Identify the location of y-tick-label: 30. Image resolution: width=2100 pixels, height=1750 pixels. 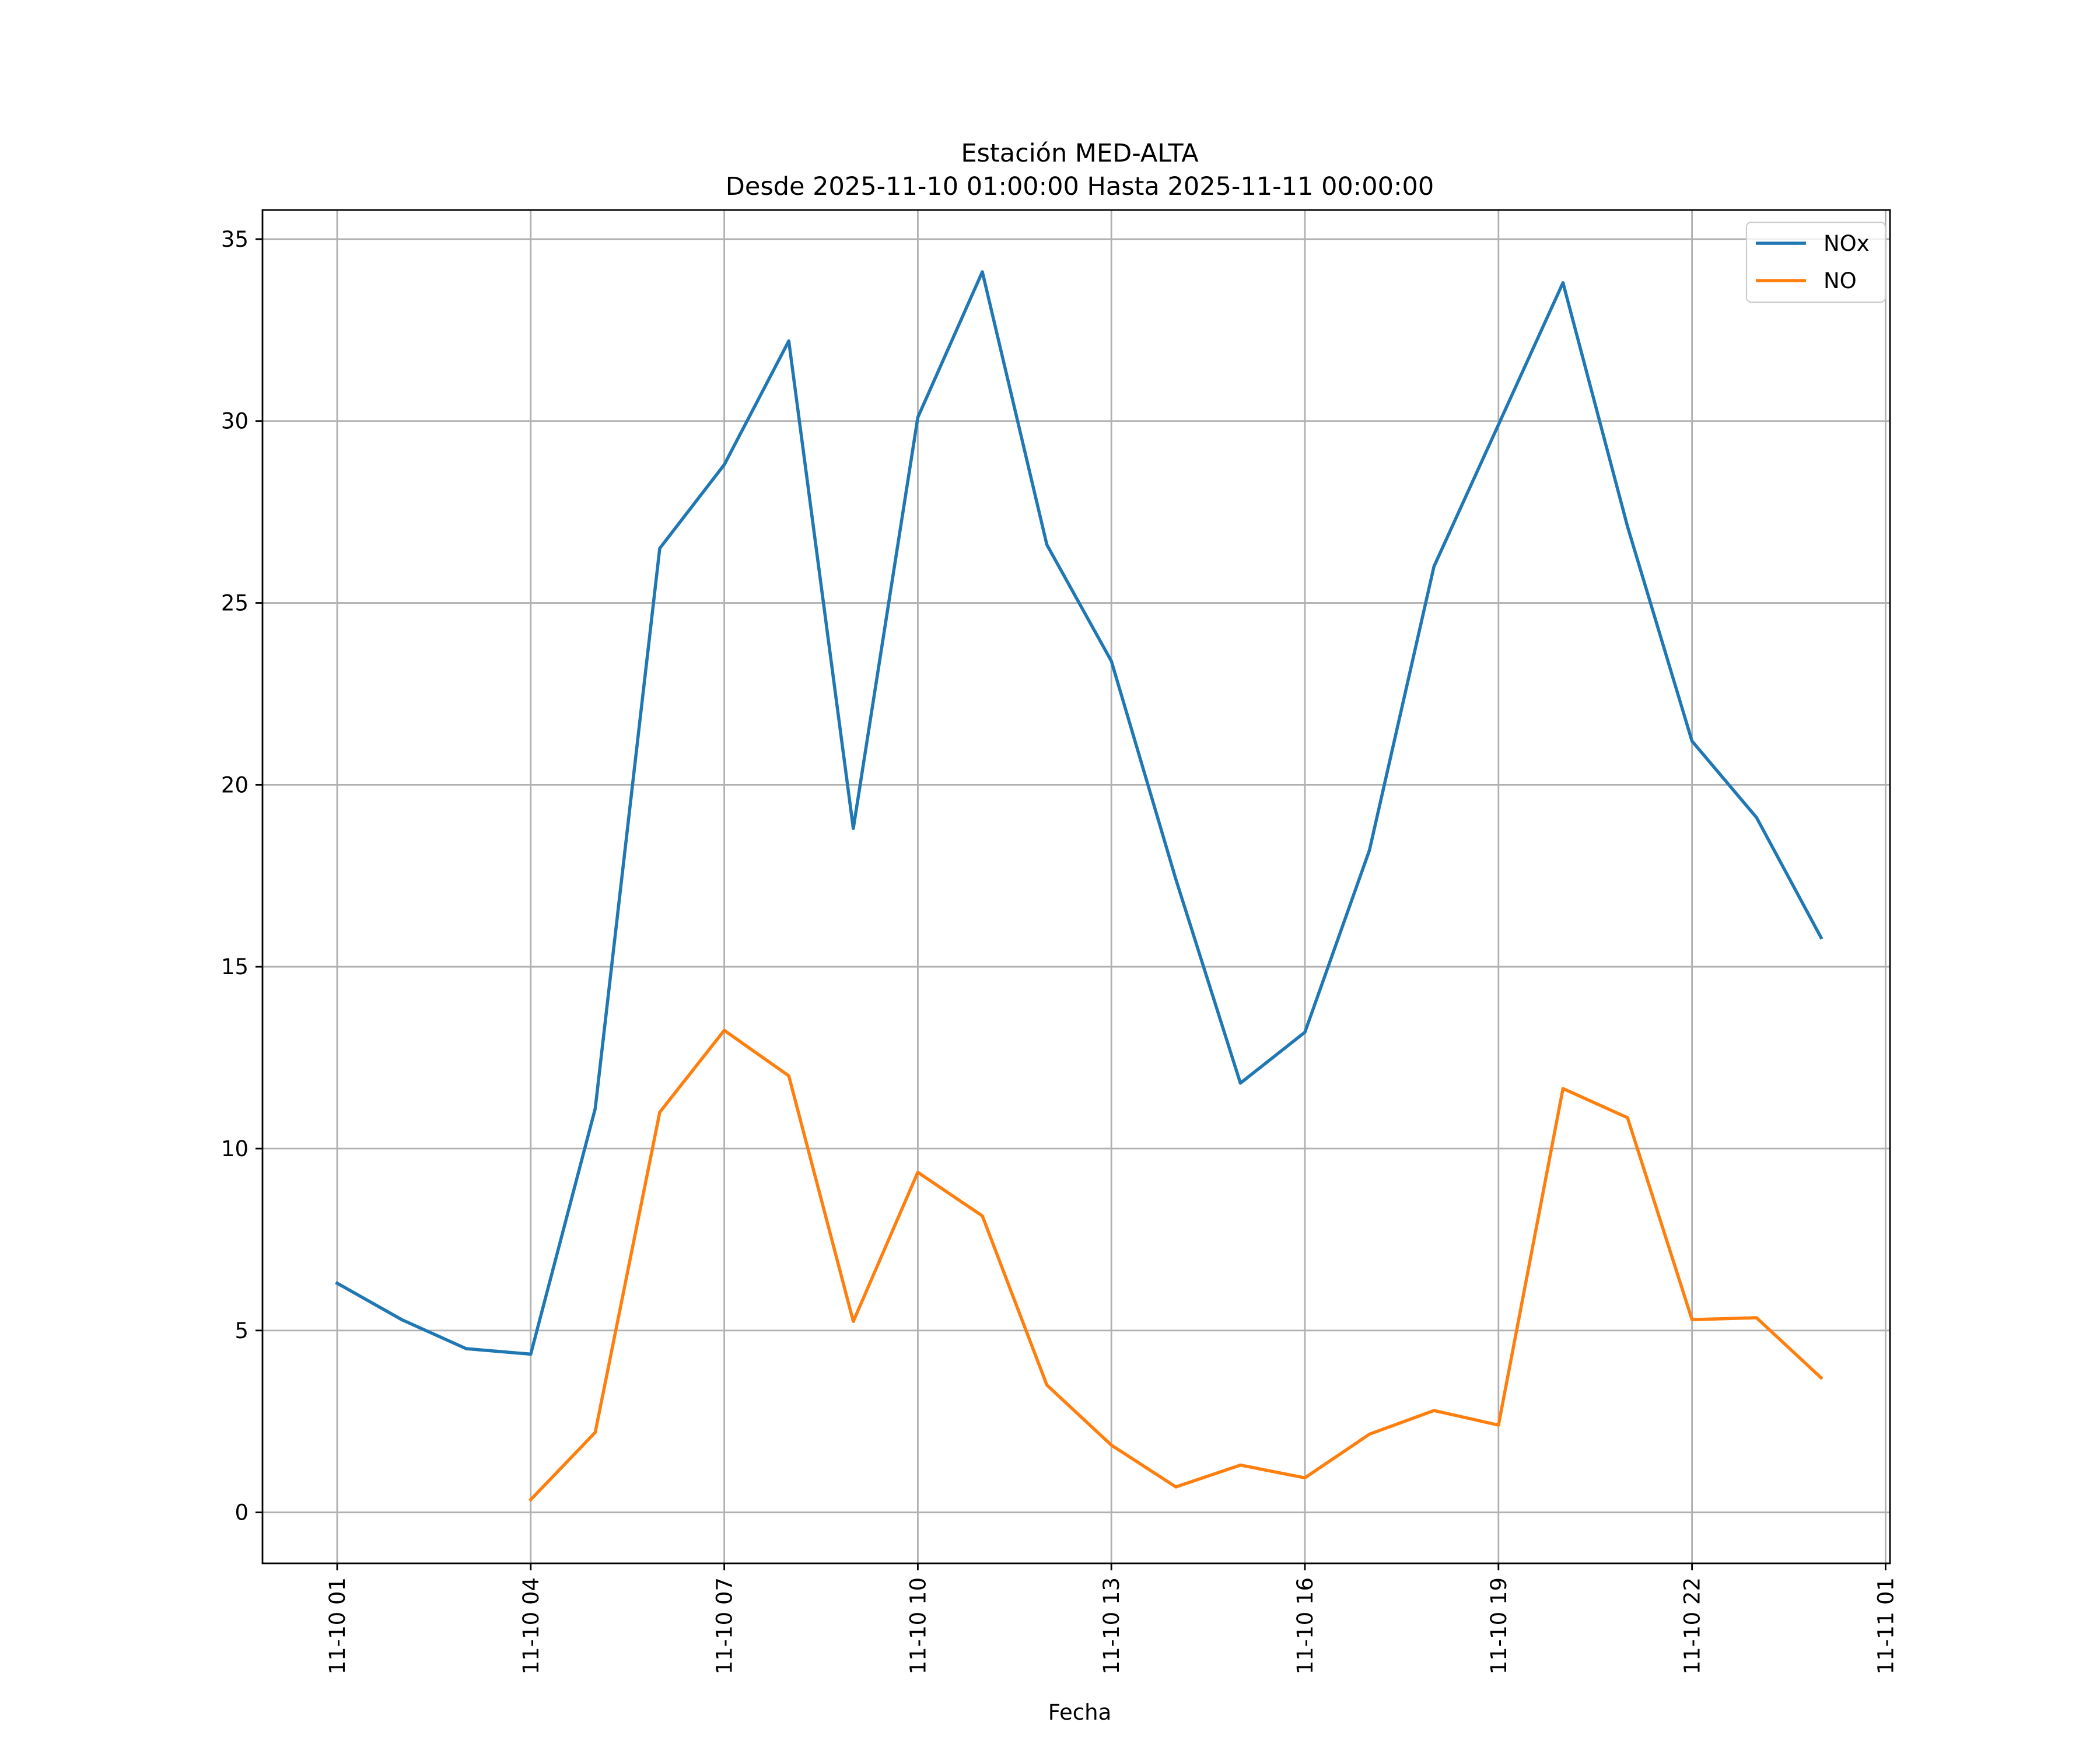
(235, 421).